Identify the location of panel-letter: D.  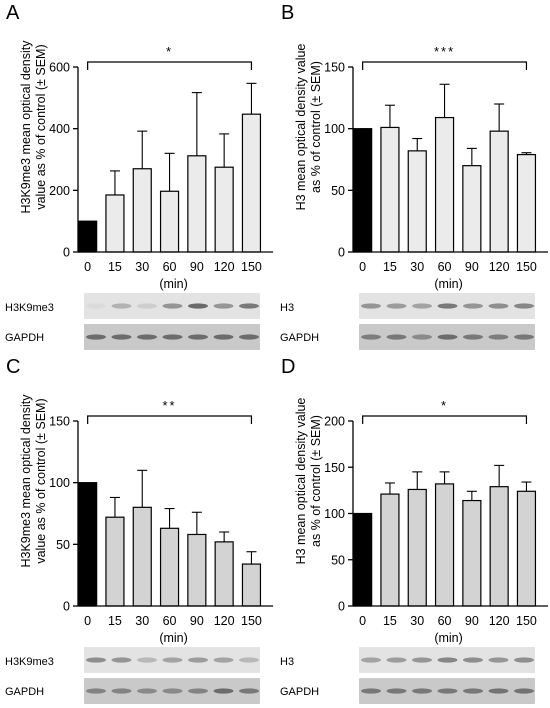
(288, 367).